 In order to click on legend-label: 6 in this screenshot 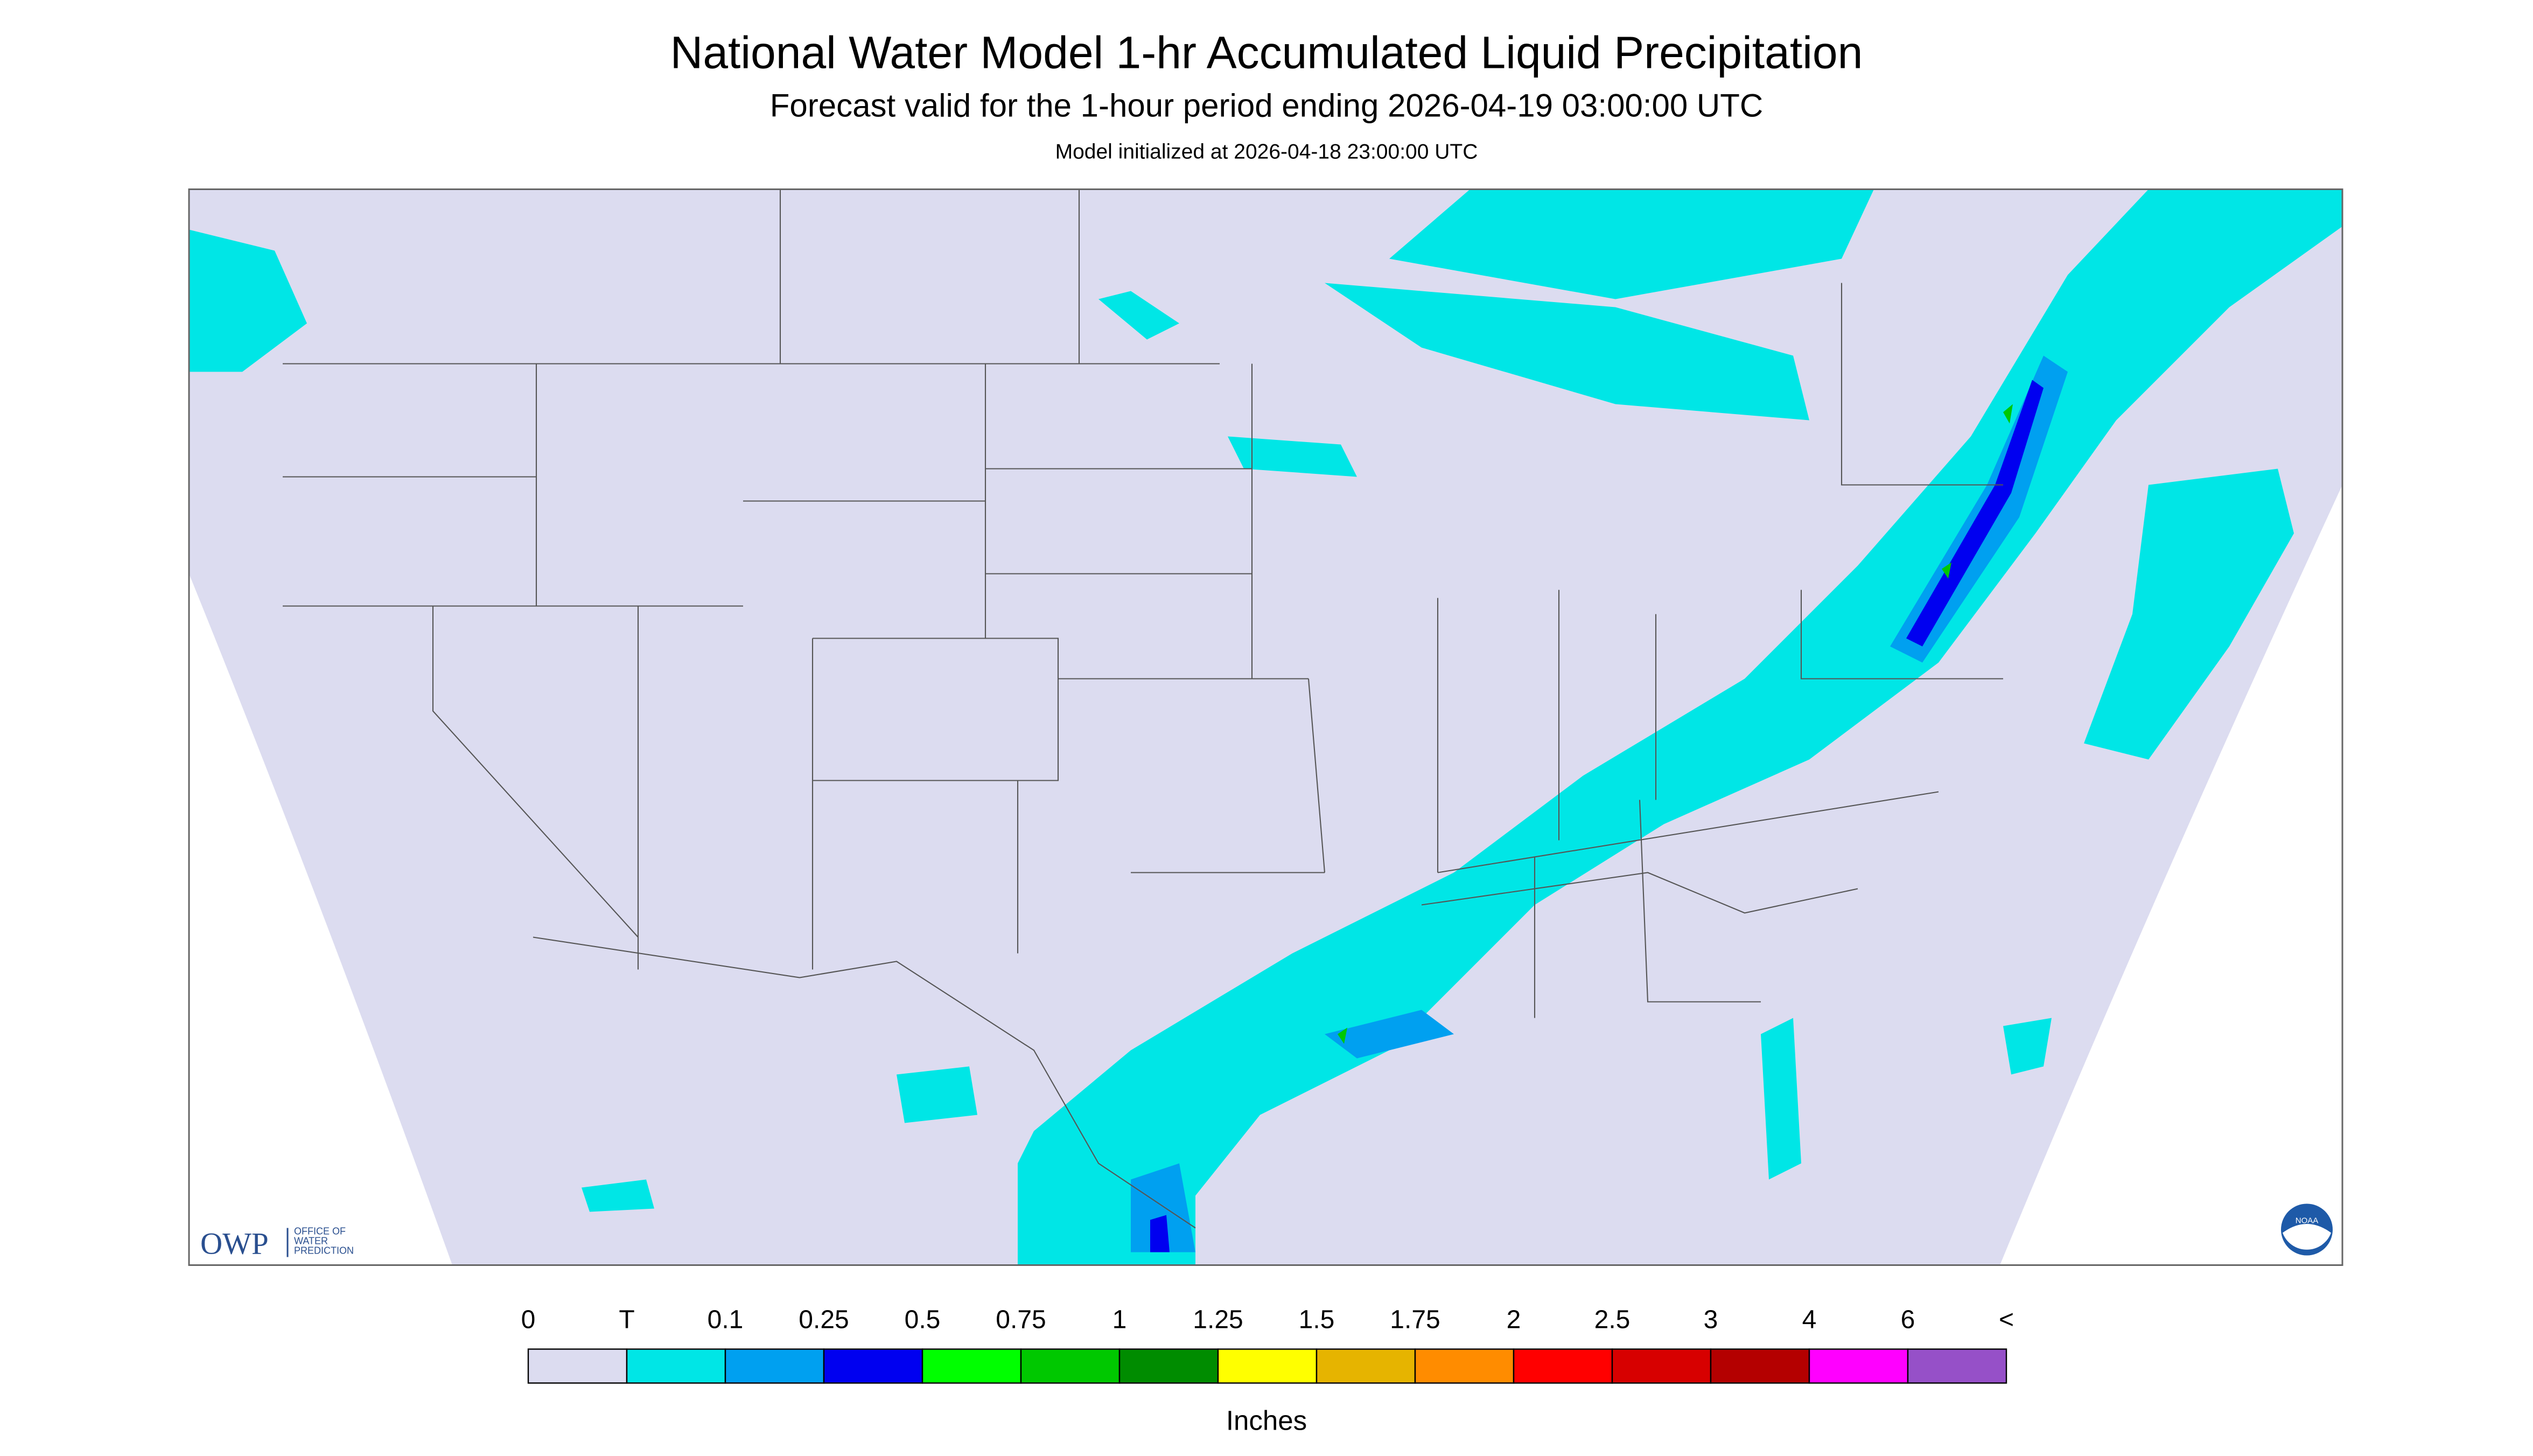, I will do `click(1908, 1320)`.